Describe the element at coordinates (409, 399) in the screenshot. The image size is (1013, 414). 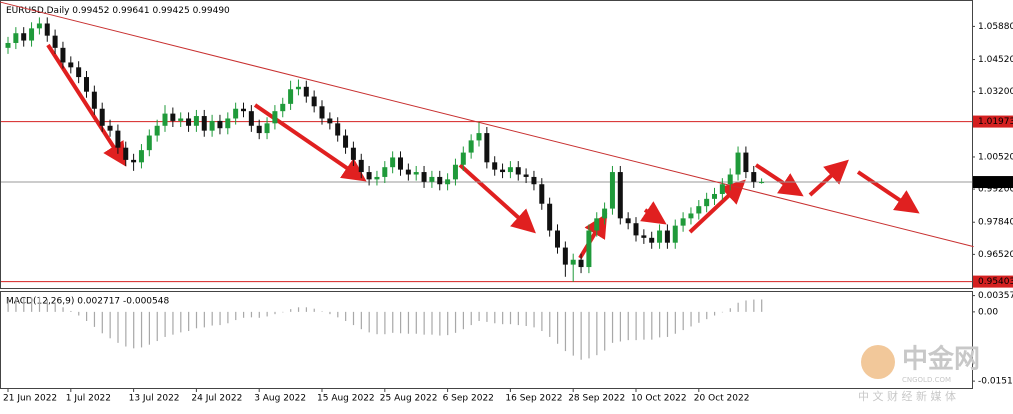
I see `x-tick-label: 25 Aug 2022` at that location.